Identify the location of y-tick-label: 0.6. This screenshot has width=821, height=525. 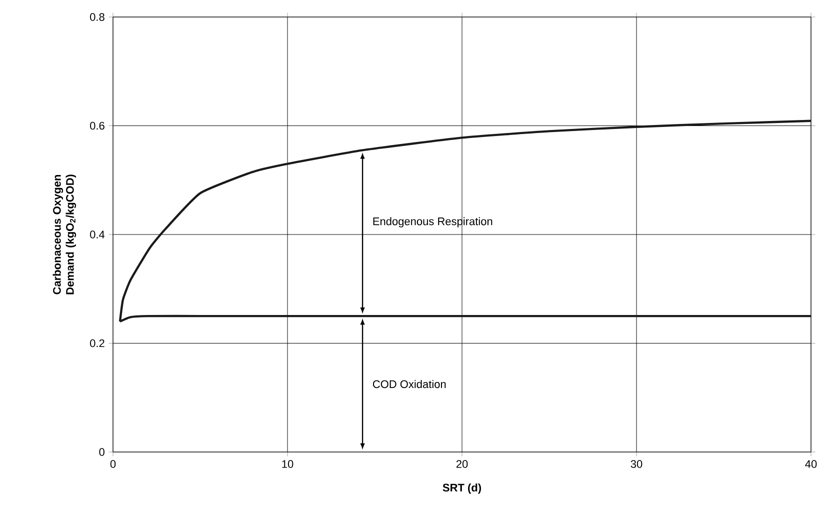
(97, 126).